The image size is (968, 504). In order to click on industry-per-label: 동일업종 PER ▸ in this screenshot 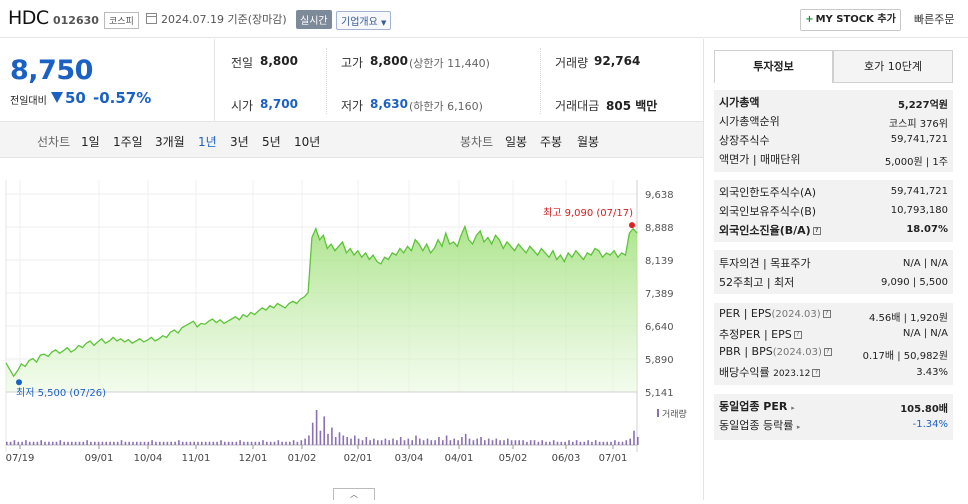, I will do `click(757, 406)`.